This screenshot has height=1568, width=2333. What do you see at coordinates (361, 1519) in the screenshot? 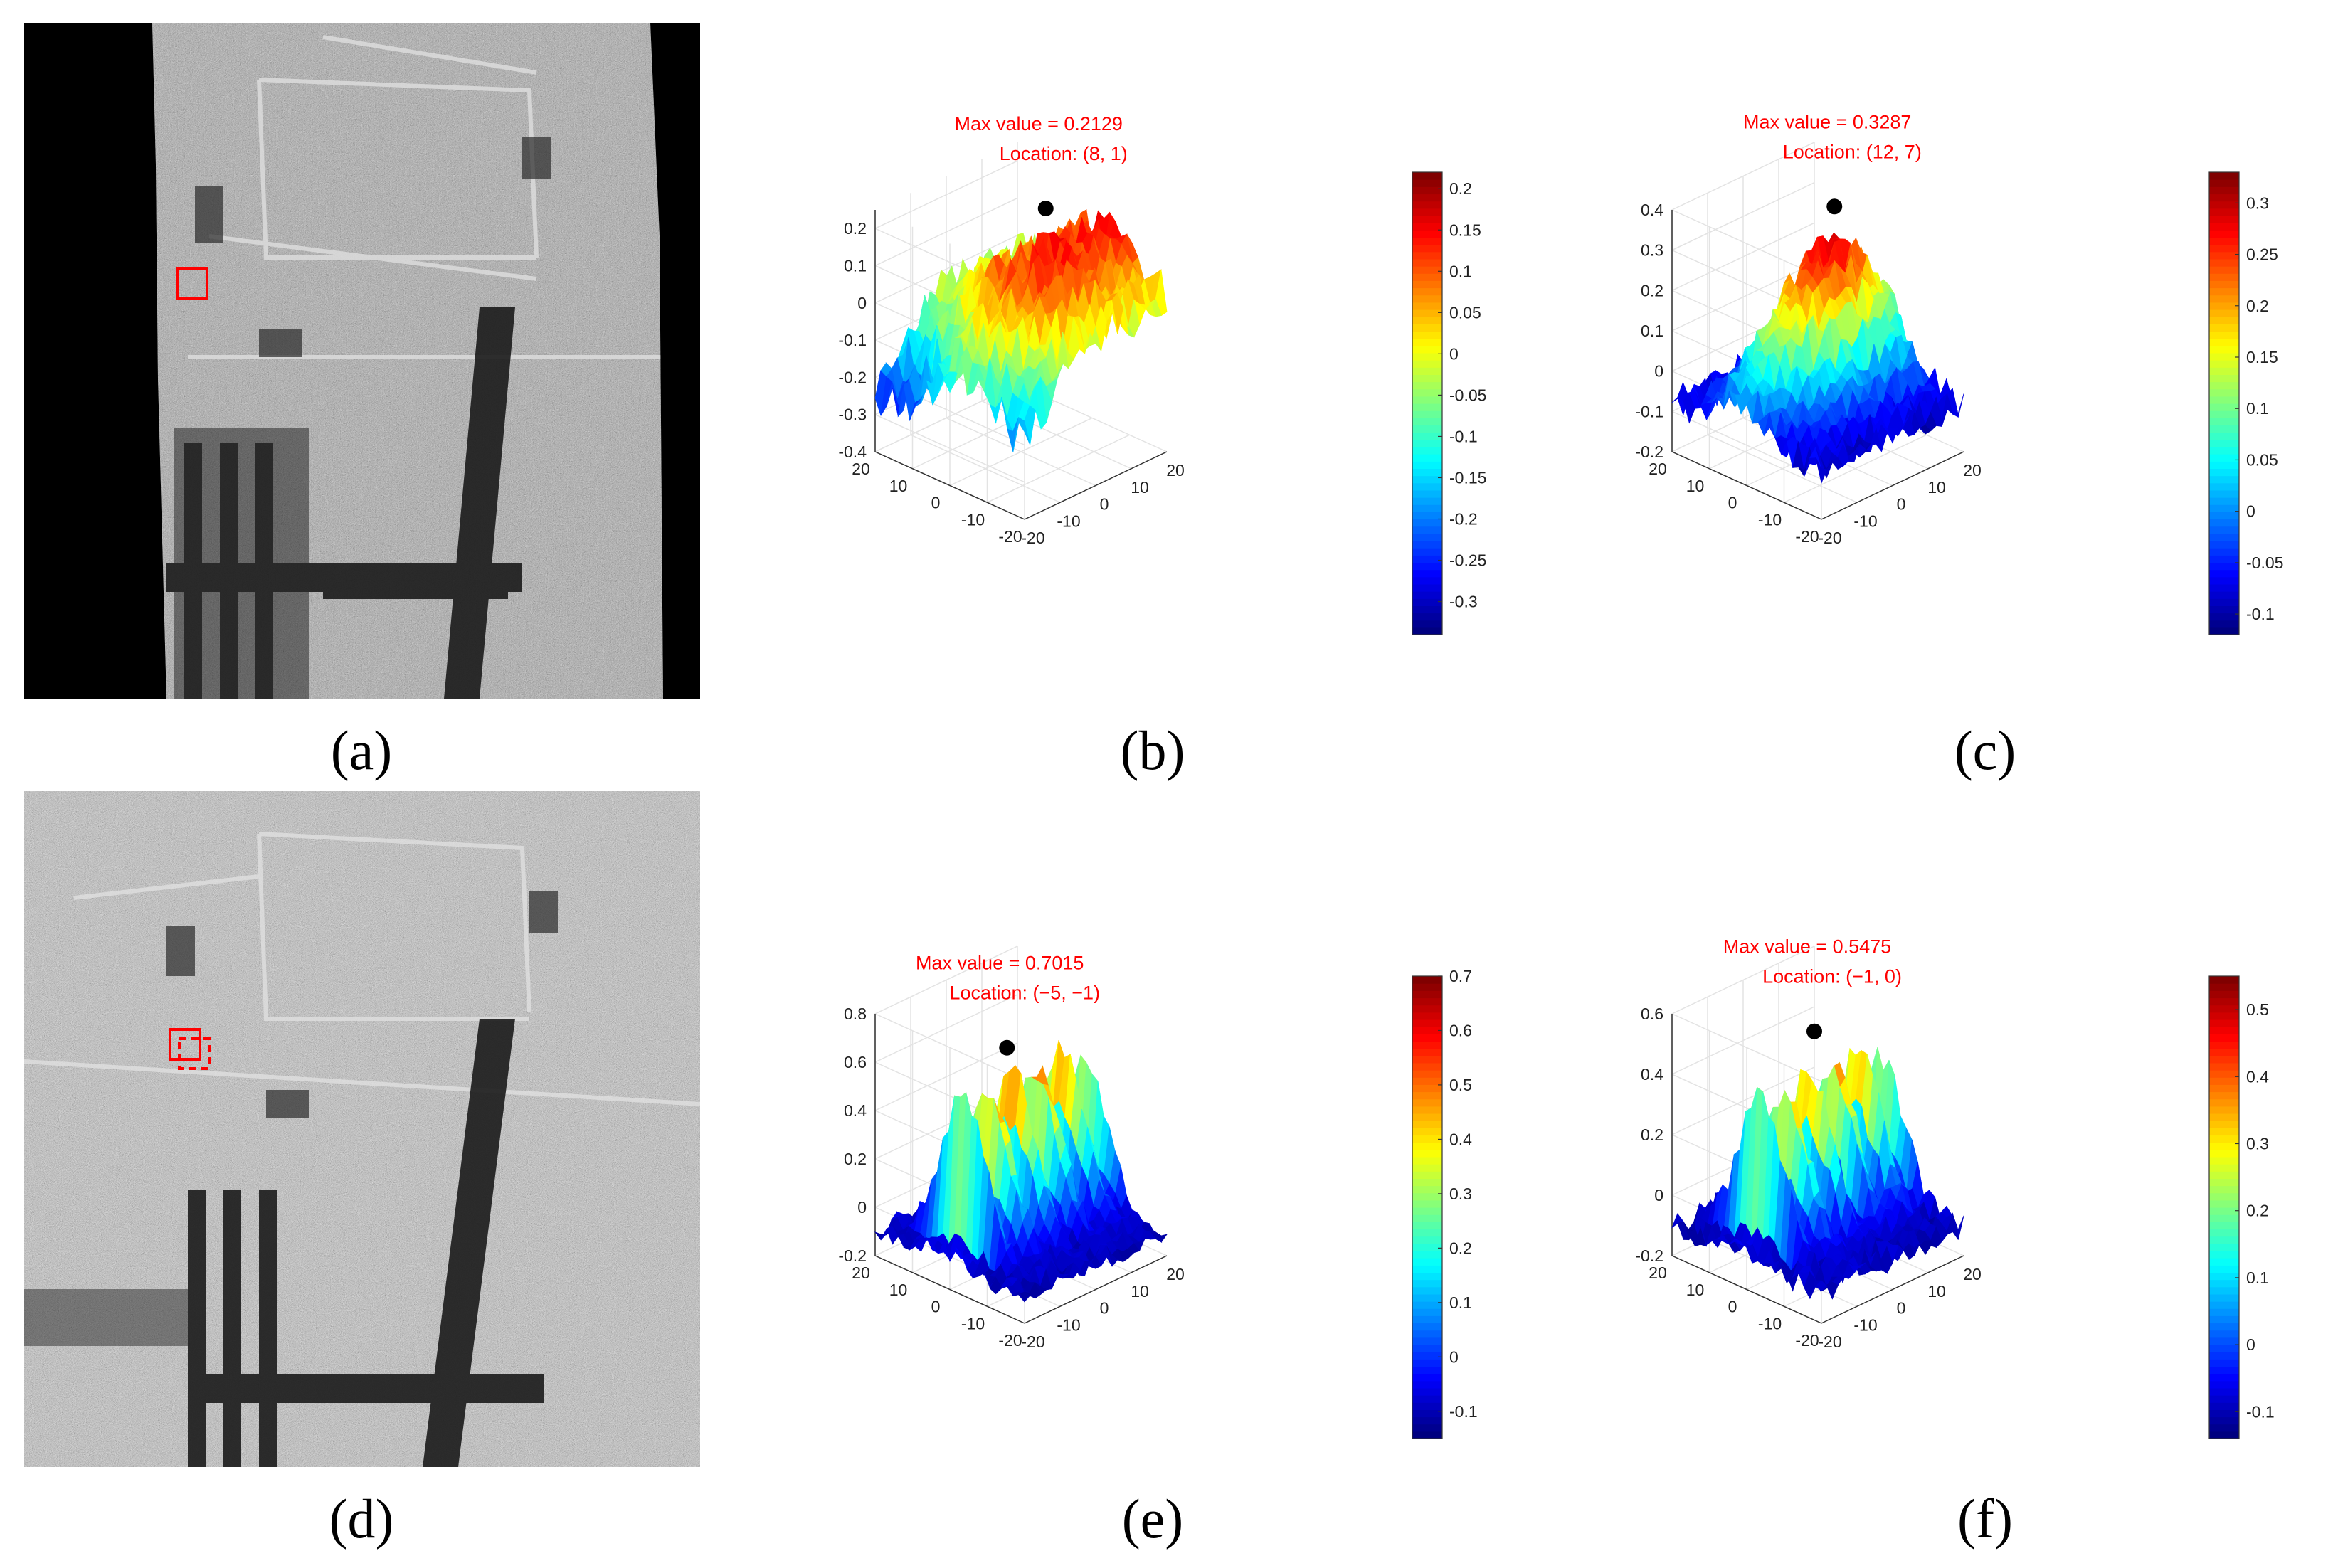
I see `caption-d: (d)` at bounding box center [361, 1519].